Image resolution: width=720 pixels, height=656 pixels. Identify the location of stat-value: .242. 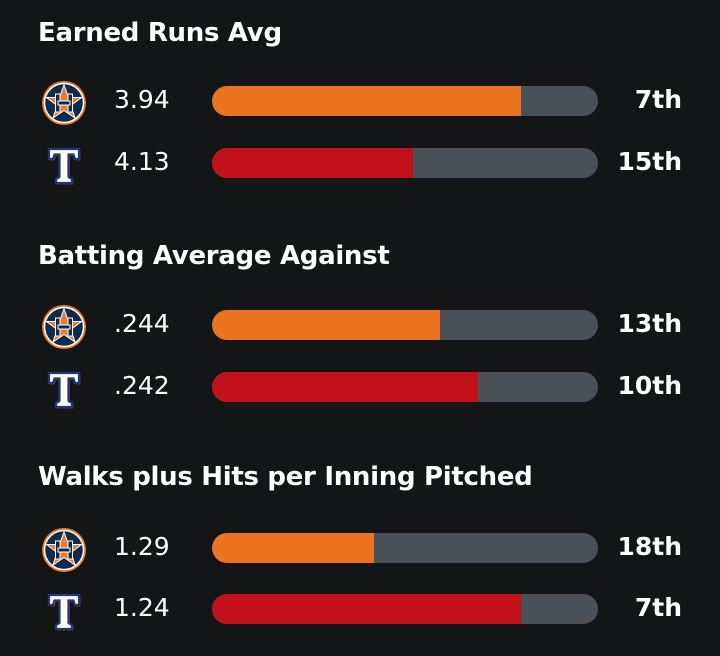
(142, 385).